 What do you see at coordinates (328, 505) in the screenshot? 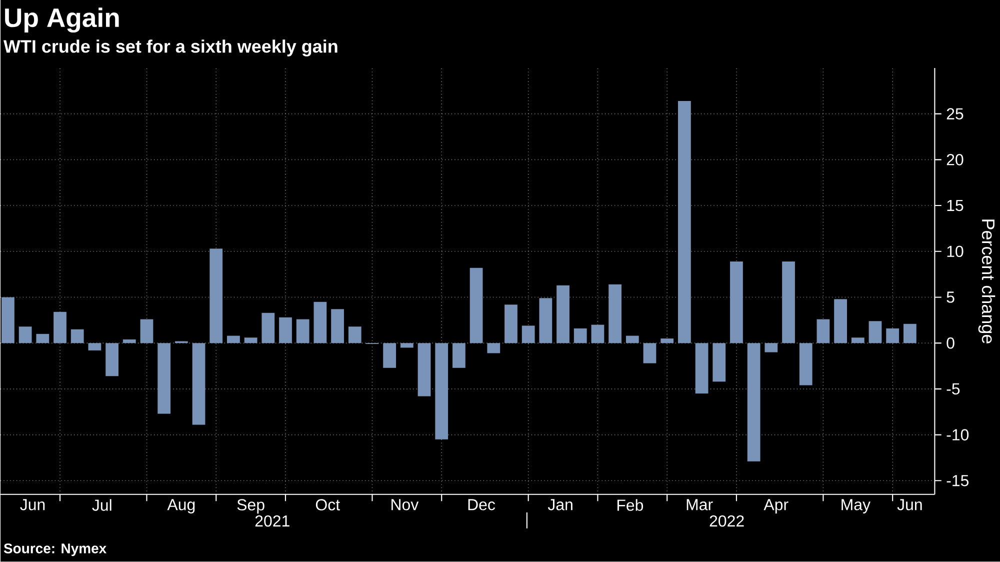
I see `x-tick-label: Oct` at bounding box center [328, 505].